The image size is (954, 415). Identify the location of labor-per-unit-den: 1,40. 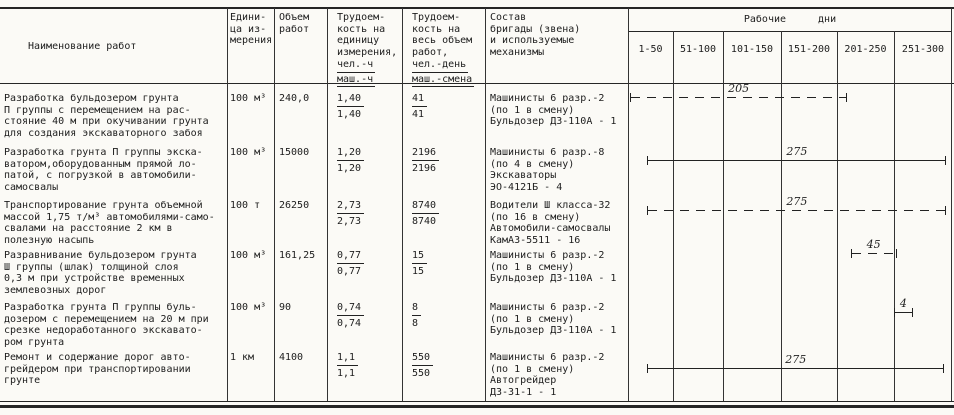
(349, 114).